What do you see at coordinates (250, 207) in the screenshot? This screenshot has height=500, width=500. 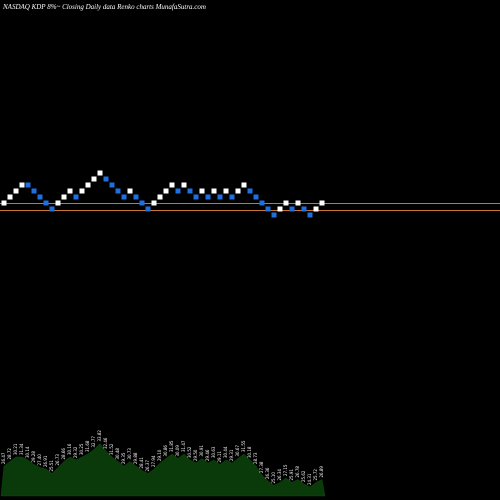 I see `reference-lines` at bounding box center [250, 207].